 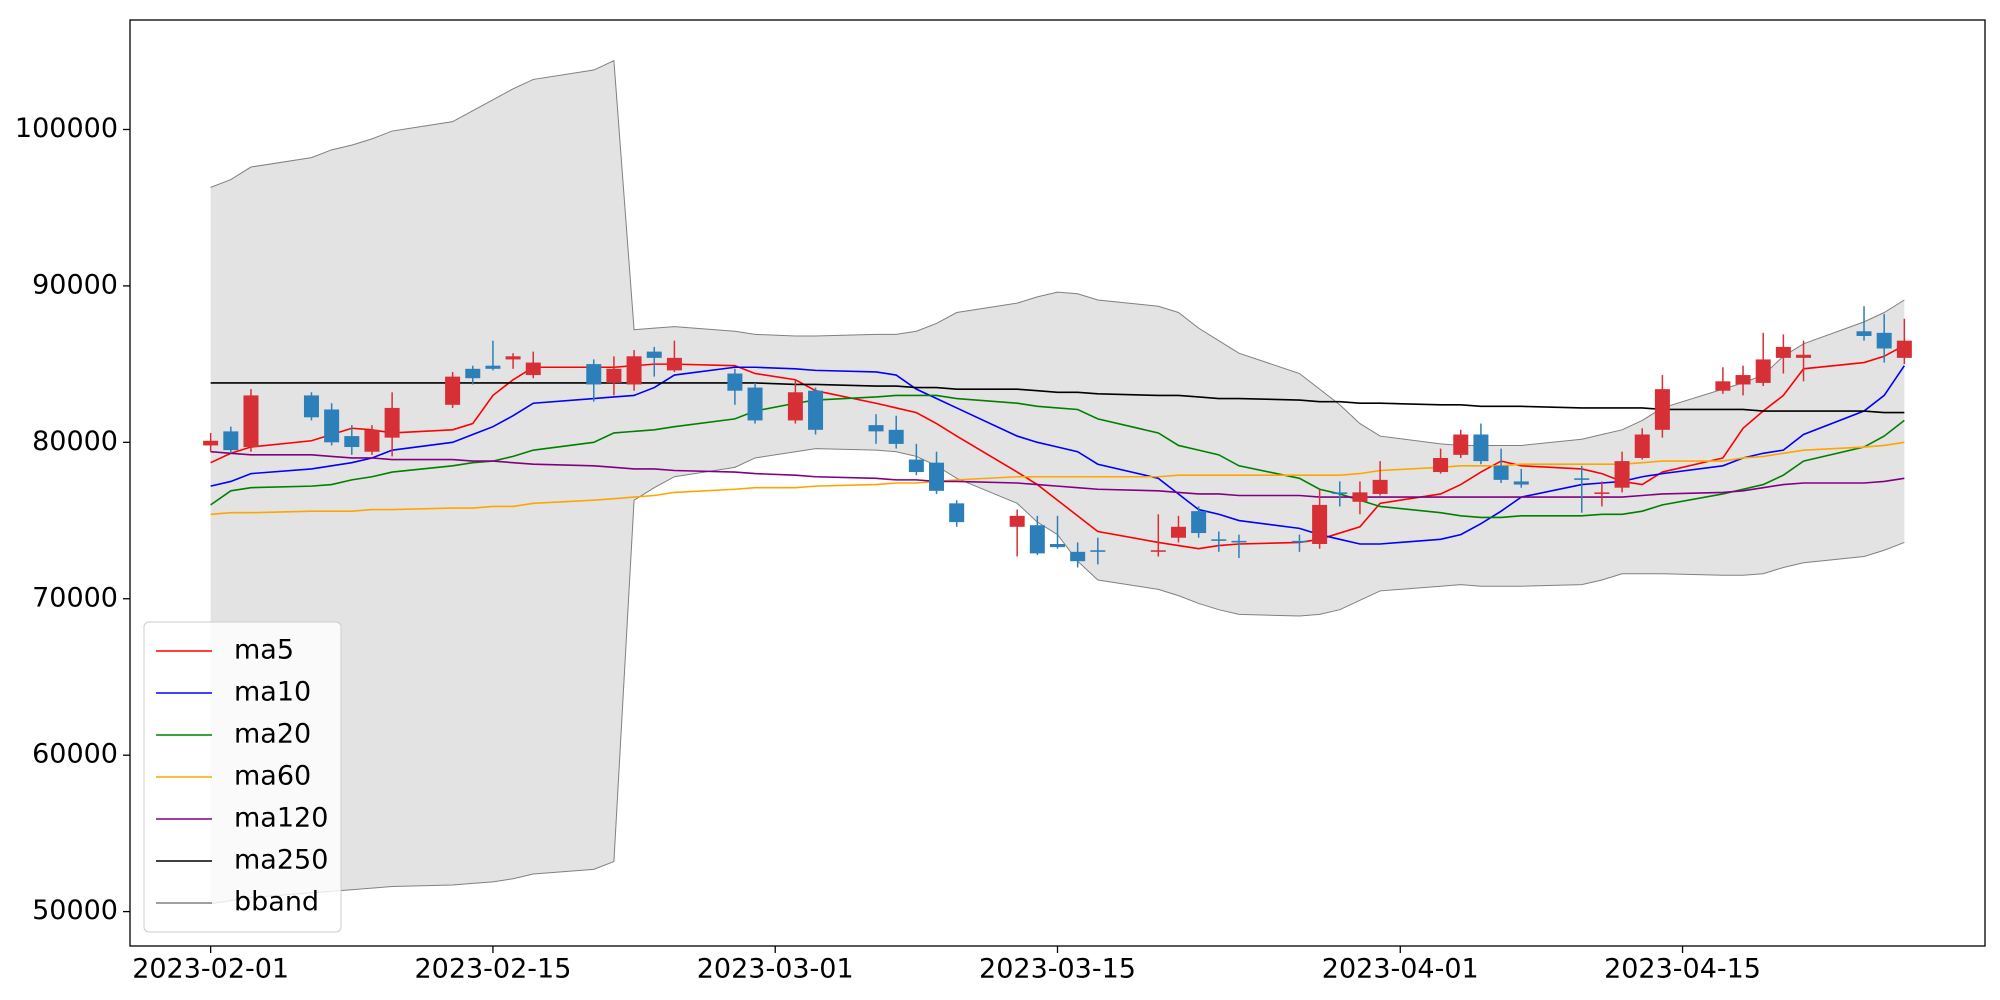 What do you see at coordinates (1057, 969) in the screenshot?
I see `x-tick-label: 2023-03-15` at bounding box center [1057, 969].